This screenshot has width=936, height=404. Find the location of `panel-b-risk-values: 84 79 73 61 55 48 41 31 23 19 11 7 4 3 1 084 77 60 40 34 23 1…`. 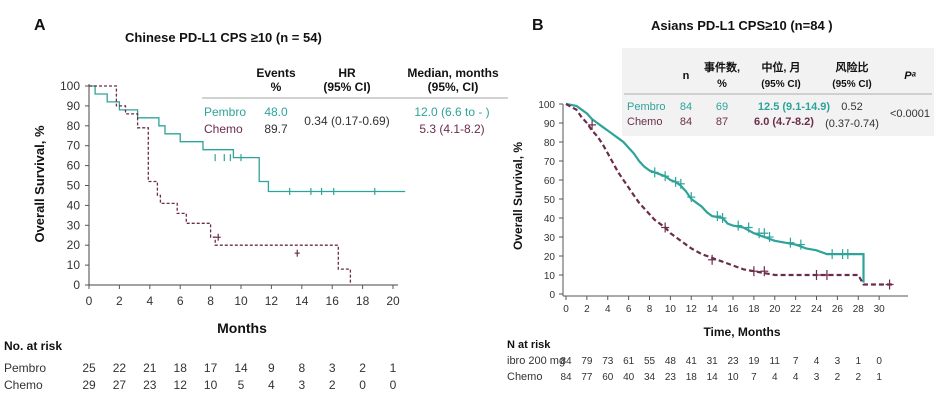

panel-b-risk-values: 84 79 73 61 55 48 41 31 23 19 11 7 4 3 1 084 77 60 40 34 23 1… is located at coordinates (721, 369).